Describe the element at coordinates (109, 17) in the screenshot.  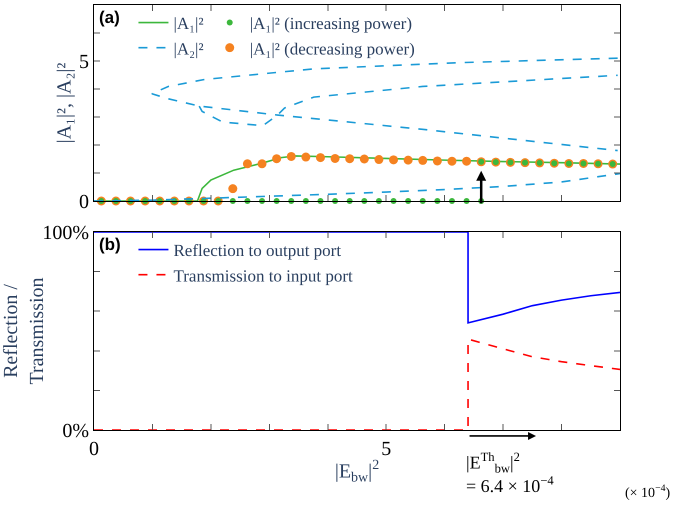
I see `annotation: (a)` at that location.